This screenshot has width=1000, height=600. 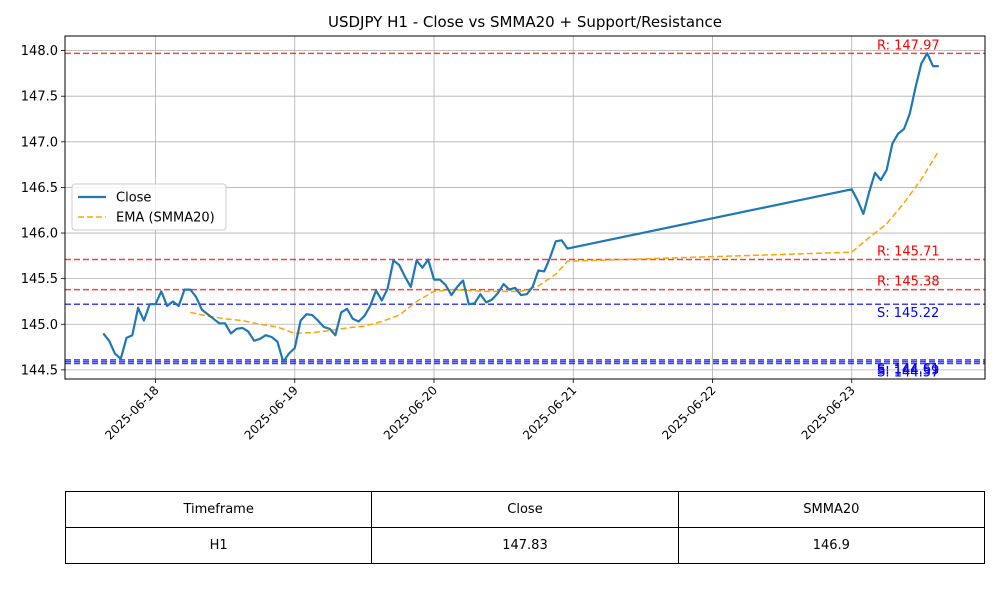 What do you see at coordinates (908, 251) in the screenshot?
I see `resistance-label: R: 145.71` at bounding box center [908, 251].